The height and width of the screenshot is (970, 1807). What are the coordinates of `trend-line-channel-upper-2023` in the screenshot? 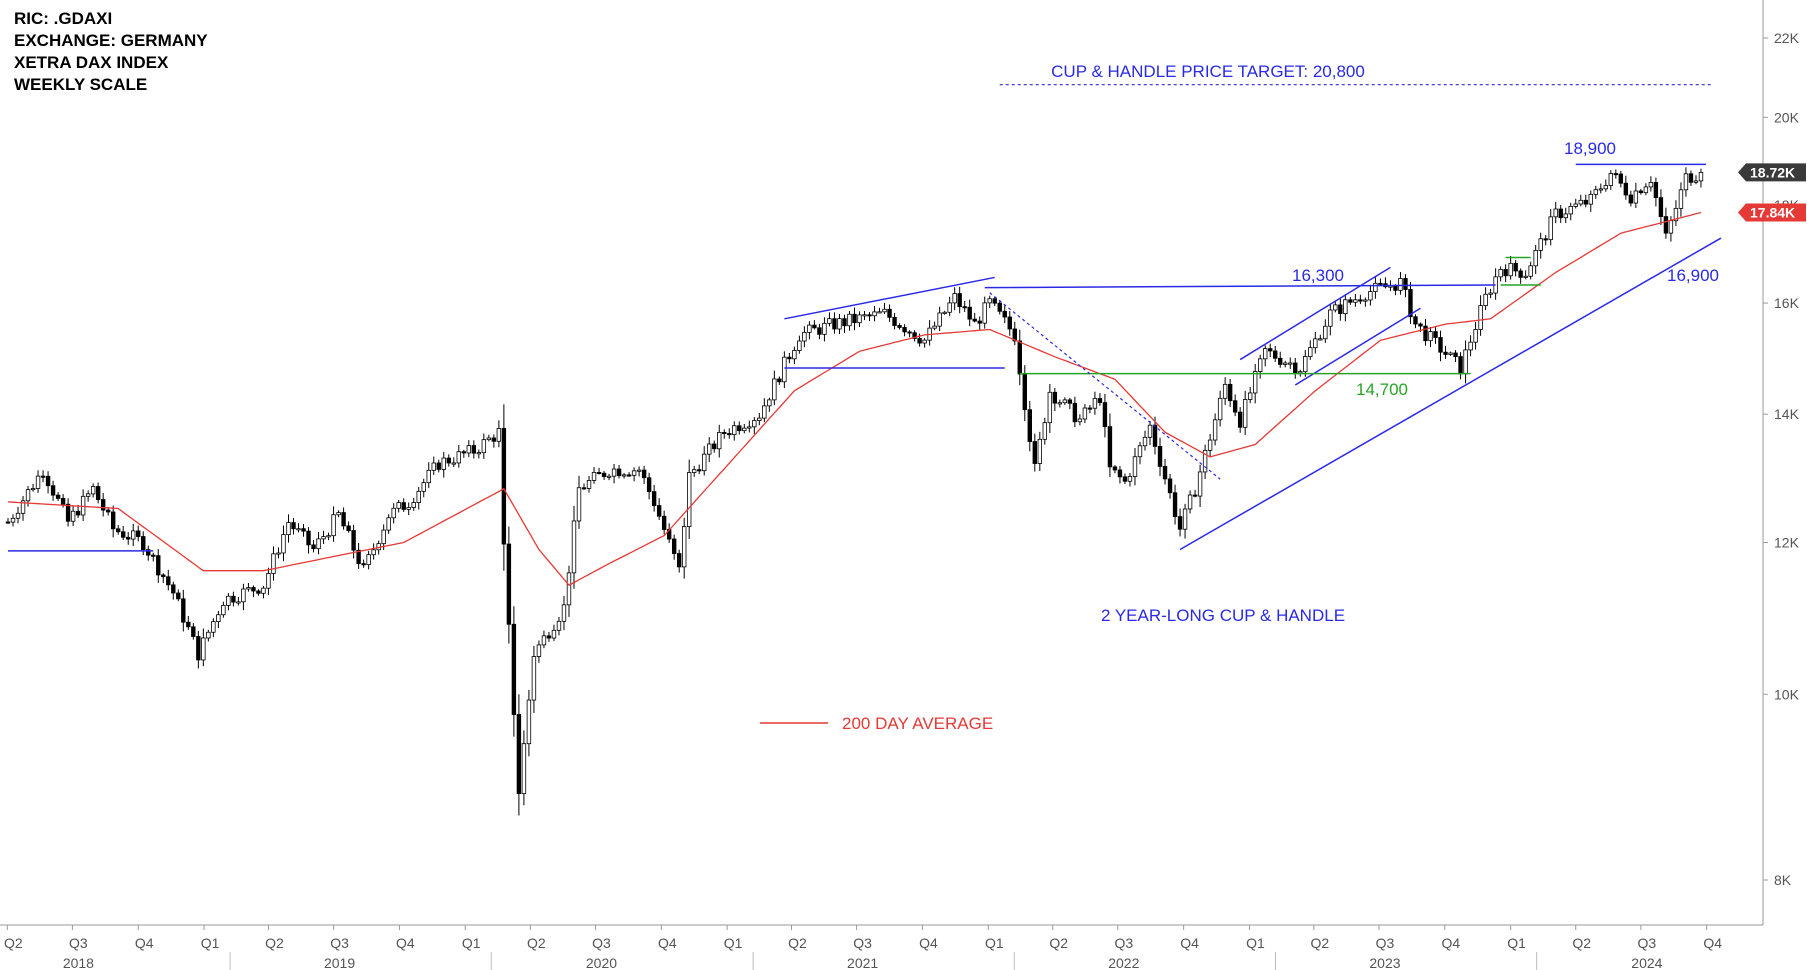 It's located at (1315, 313).